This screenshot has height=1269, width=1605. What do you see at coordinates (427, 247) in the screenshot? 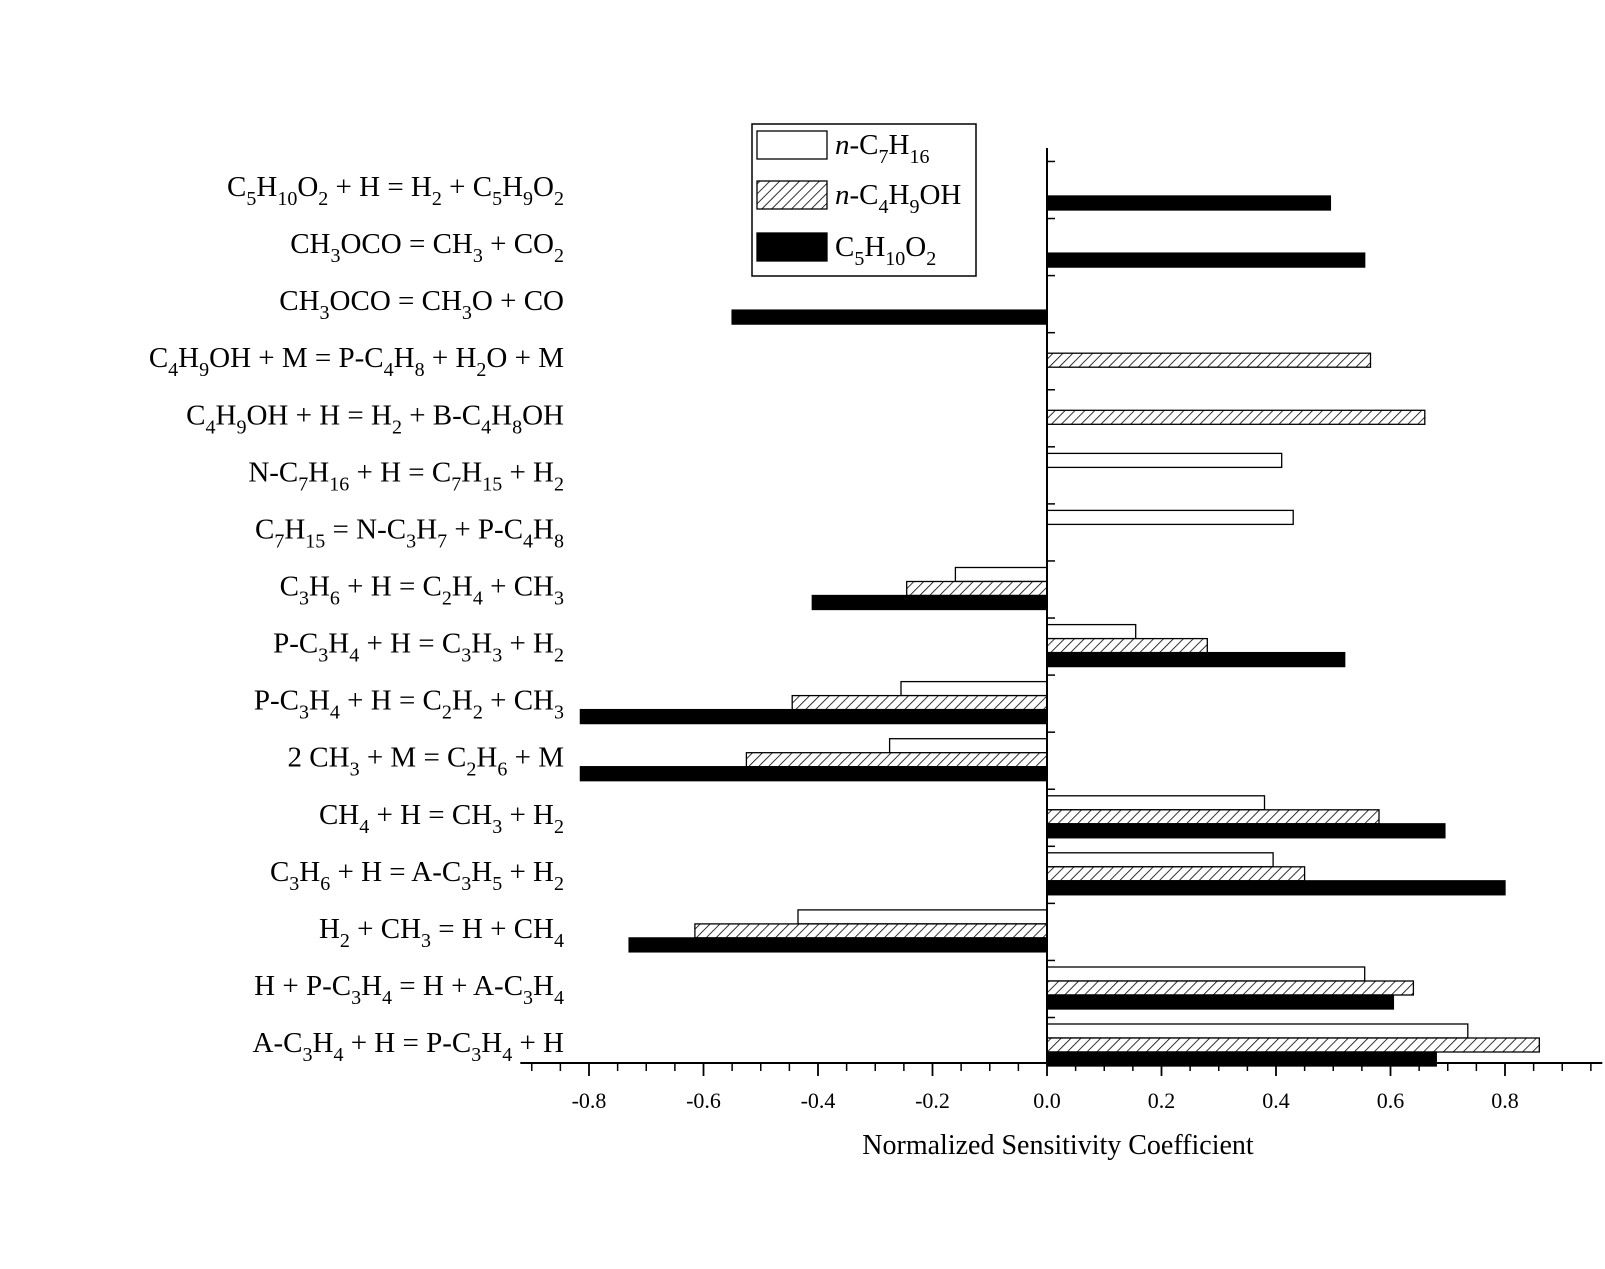
I see `reaction-label: CH3OCO = CH3 + CO2` at bounding box center [427, 247].